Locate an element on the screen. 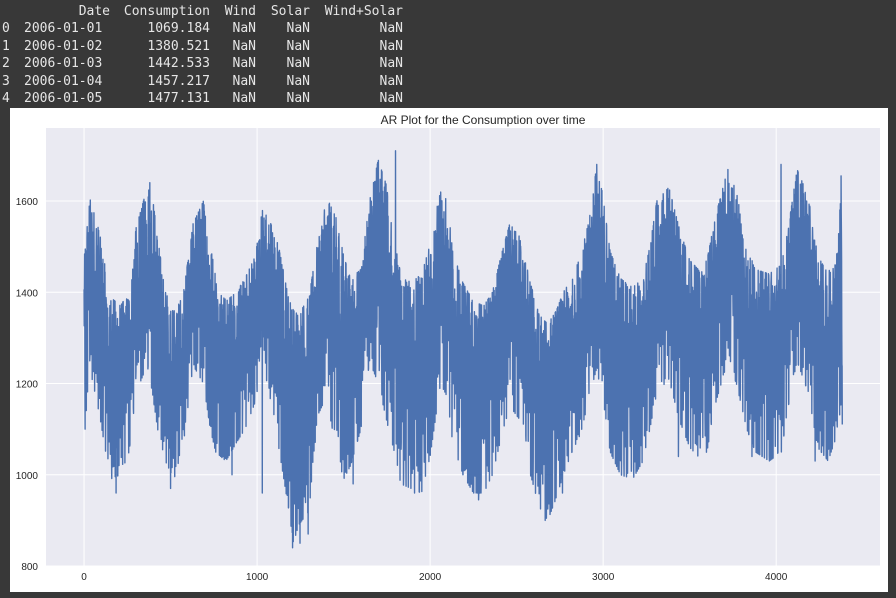 This screenshot has width=896, height=598. x-tick-label: 0 is located at coordinates (84, 577).